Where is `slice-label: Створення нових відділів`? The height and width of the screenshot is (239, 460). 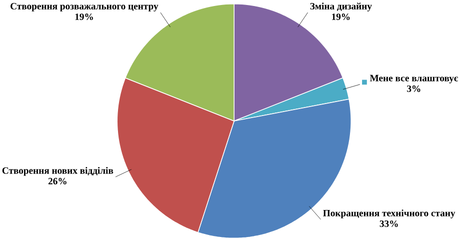
slice-label: Створення нових відділів is located at coordinates (58, 171).